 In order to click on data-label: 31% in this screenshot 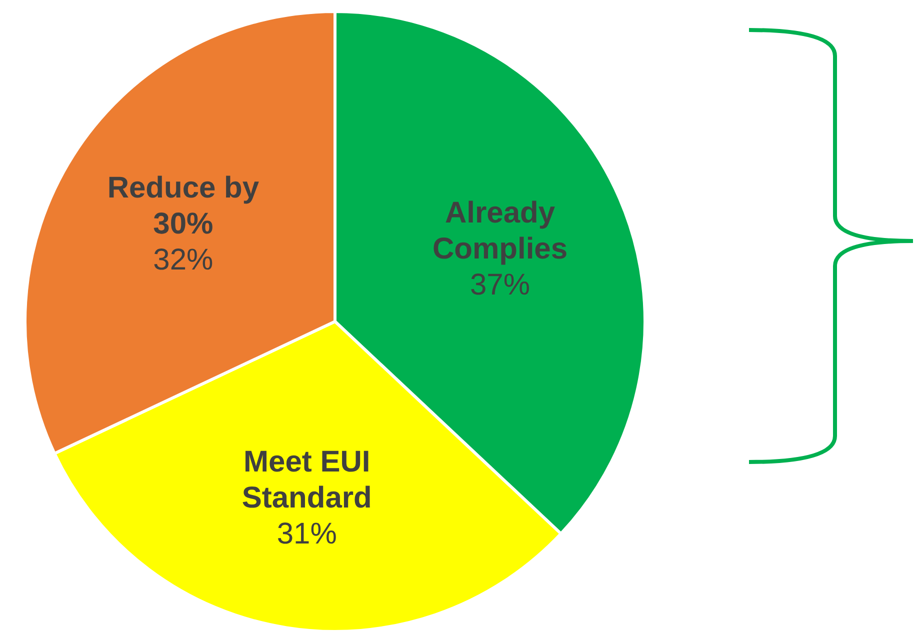, I will do `click(306, 533)`.